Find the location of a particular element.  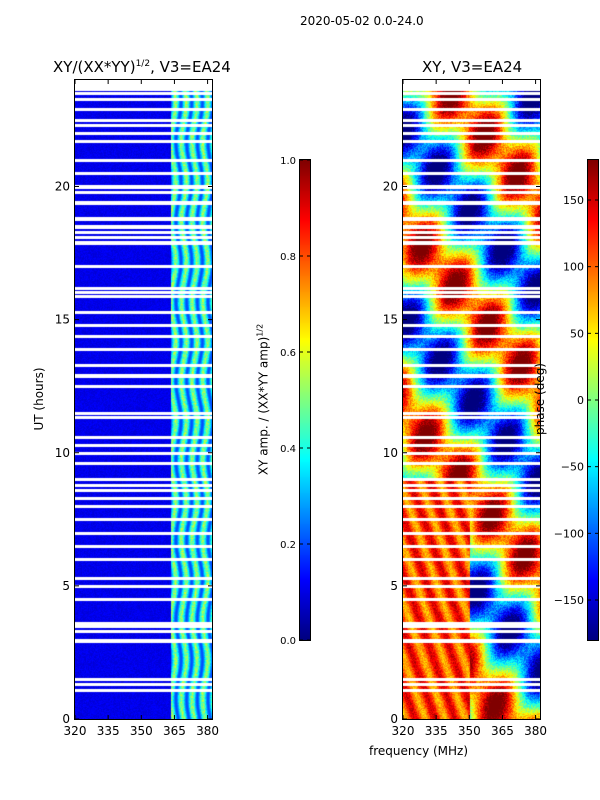

cbar-tick-label-0-1: 0.2 is located at coordinates (288, 545).